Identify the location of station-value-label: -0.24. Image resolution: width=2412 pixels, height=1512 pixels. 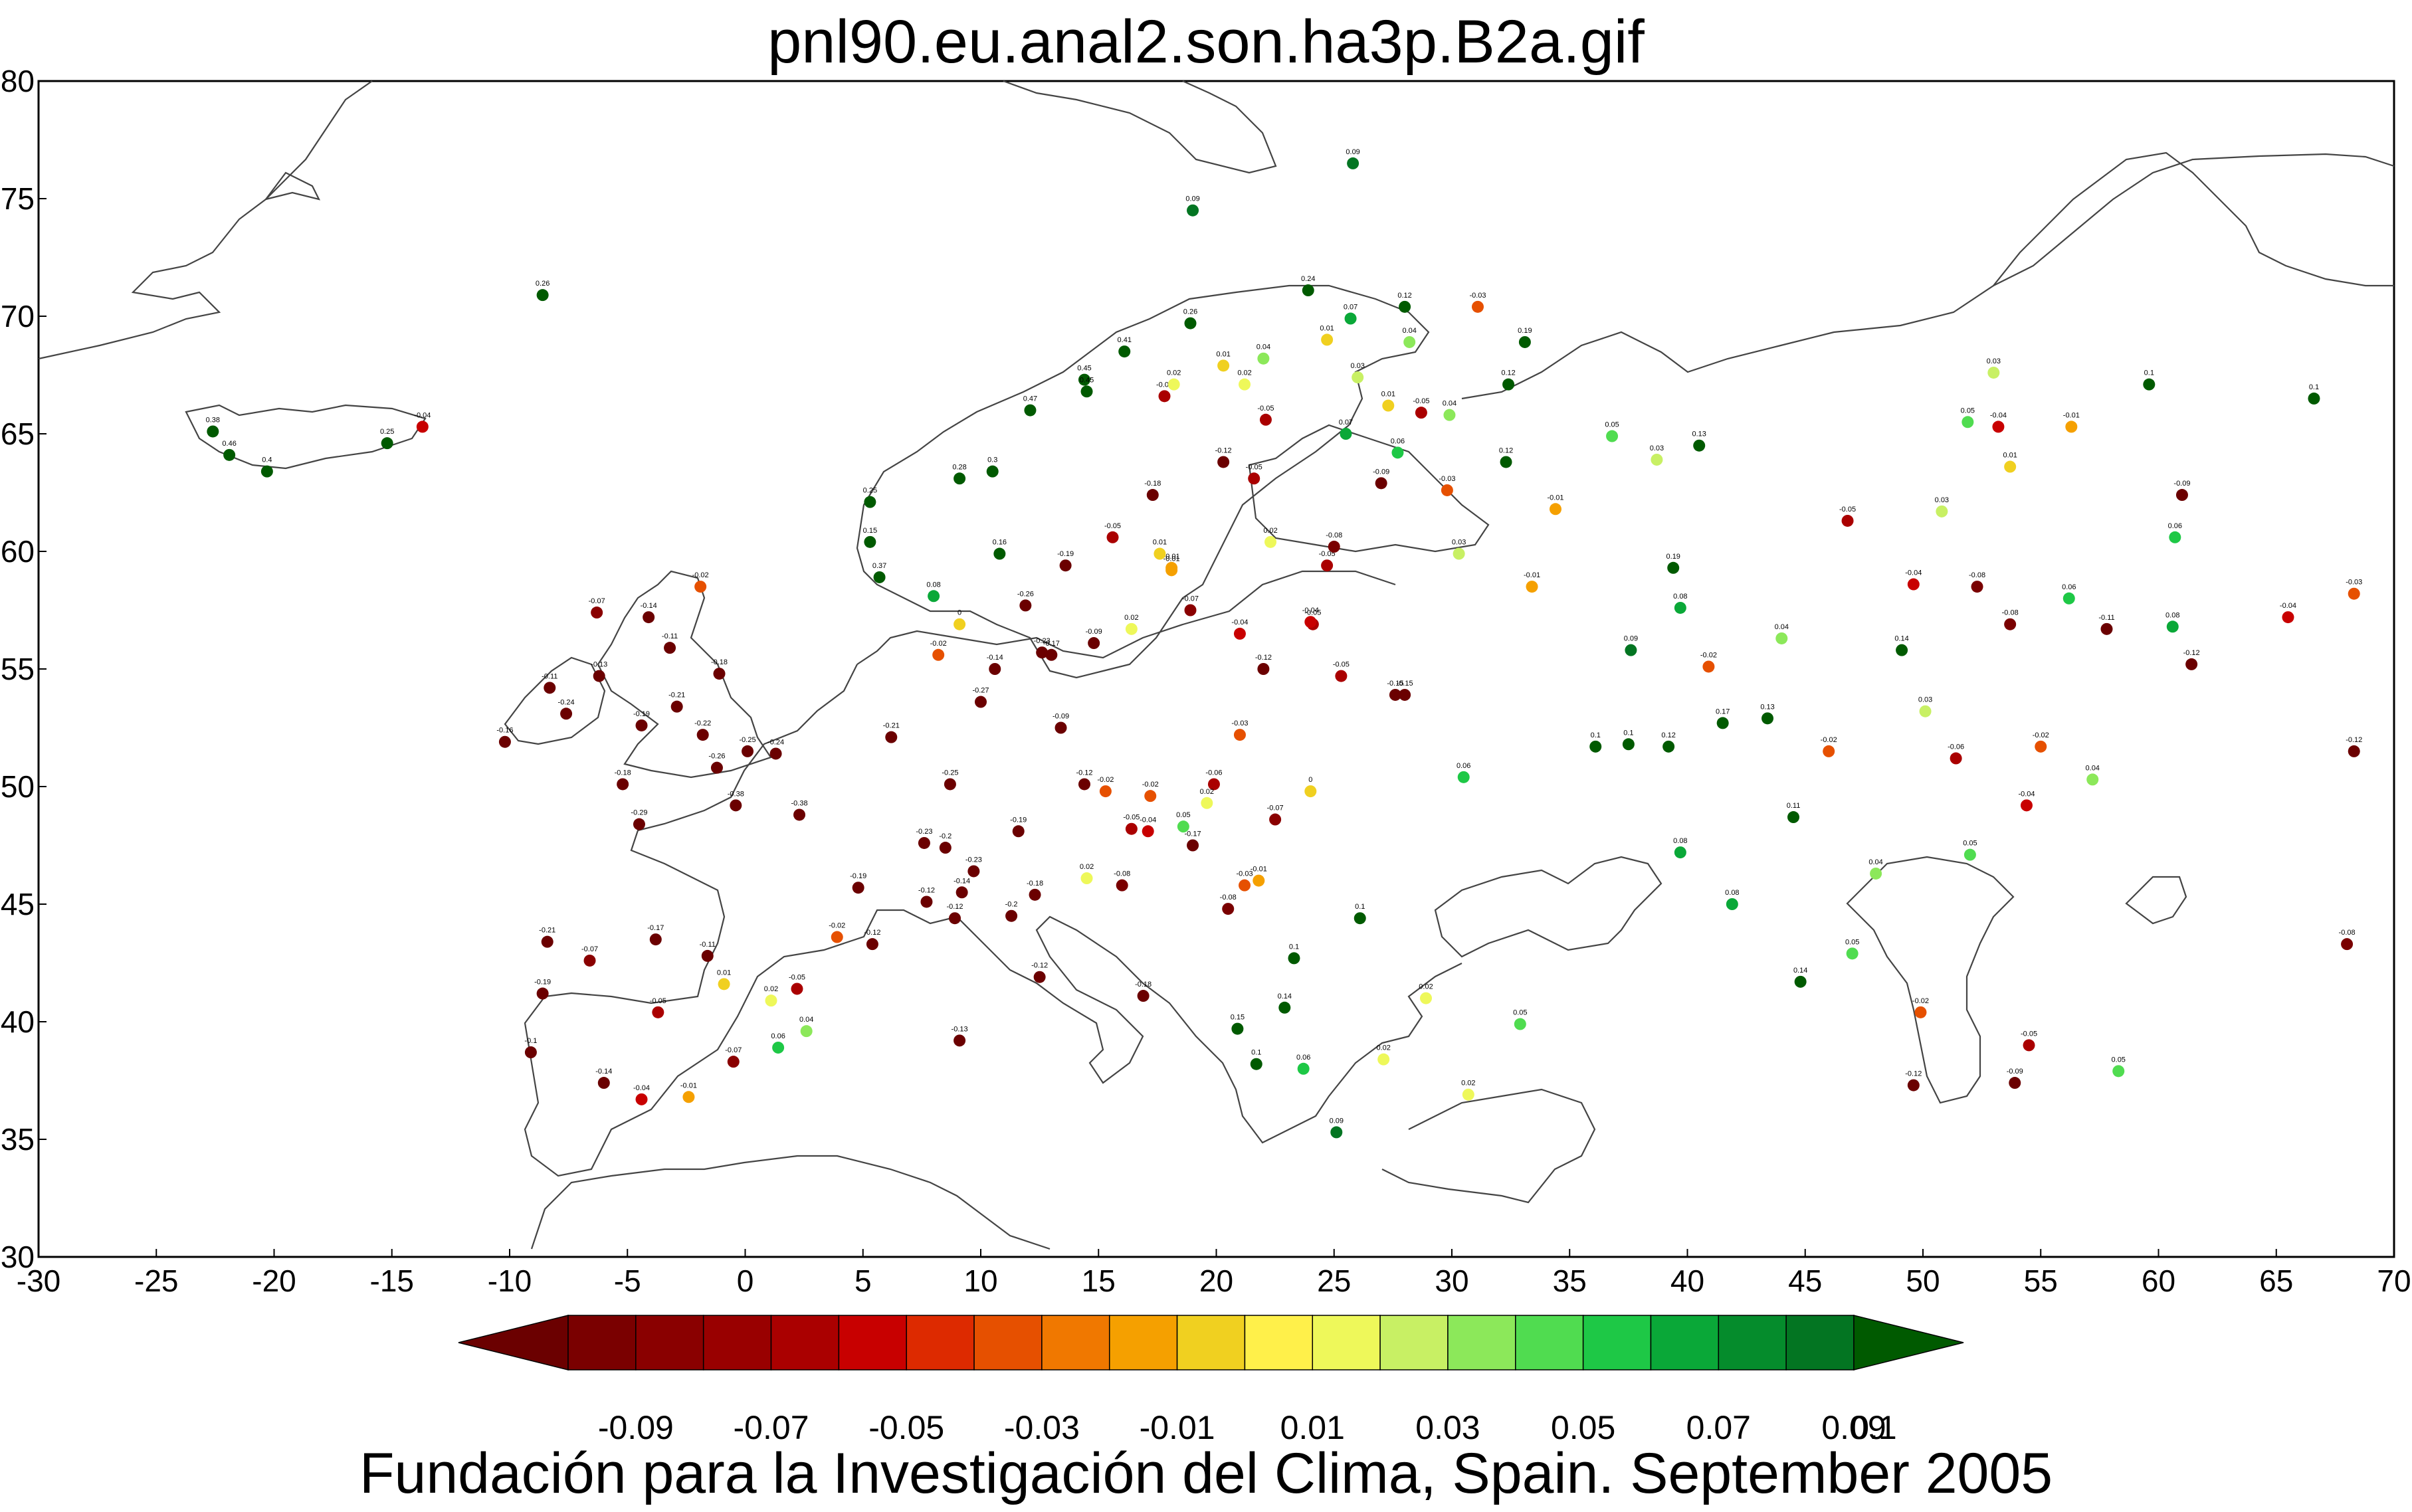
(776, 742).